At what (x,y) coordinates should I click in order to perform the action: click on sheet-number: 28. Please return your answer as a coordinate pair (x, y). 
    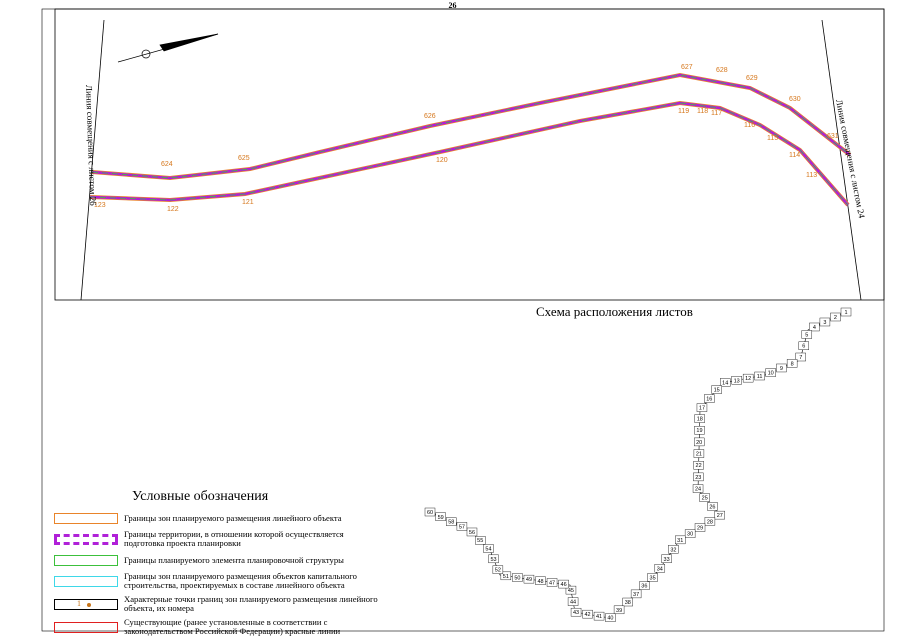
    Looking at the image, I should click on (710, 522).